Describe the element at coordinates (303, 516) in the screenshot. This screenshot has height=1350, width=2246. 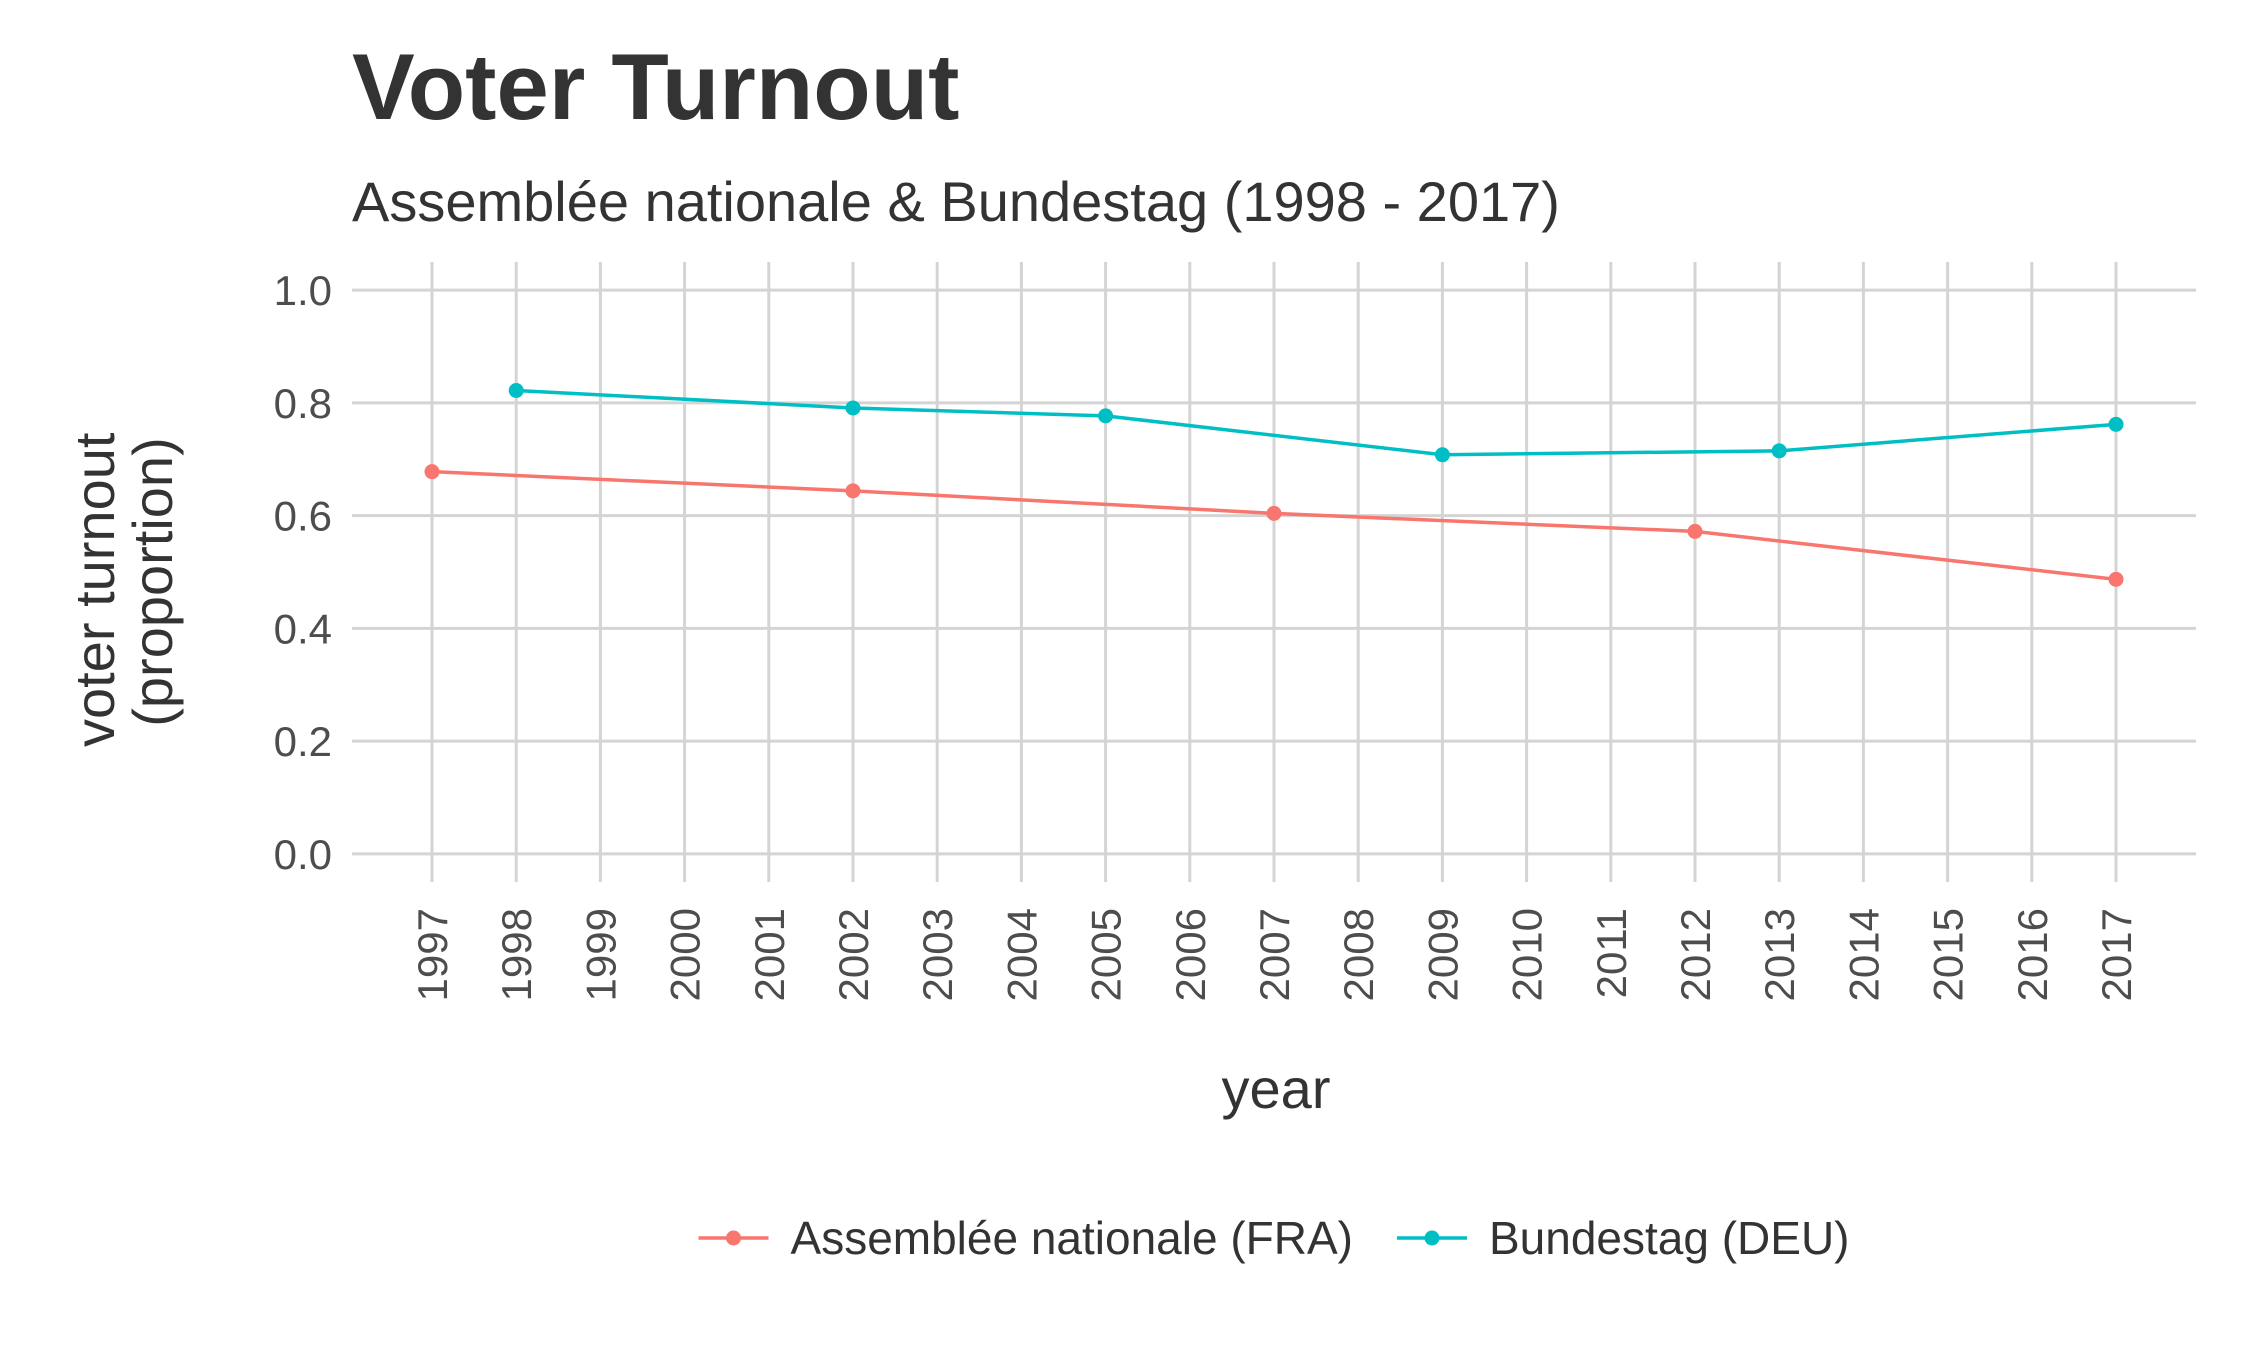
I see `y-tick-label: 0.6` at that location.